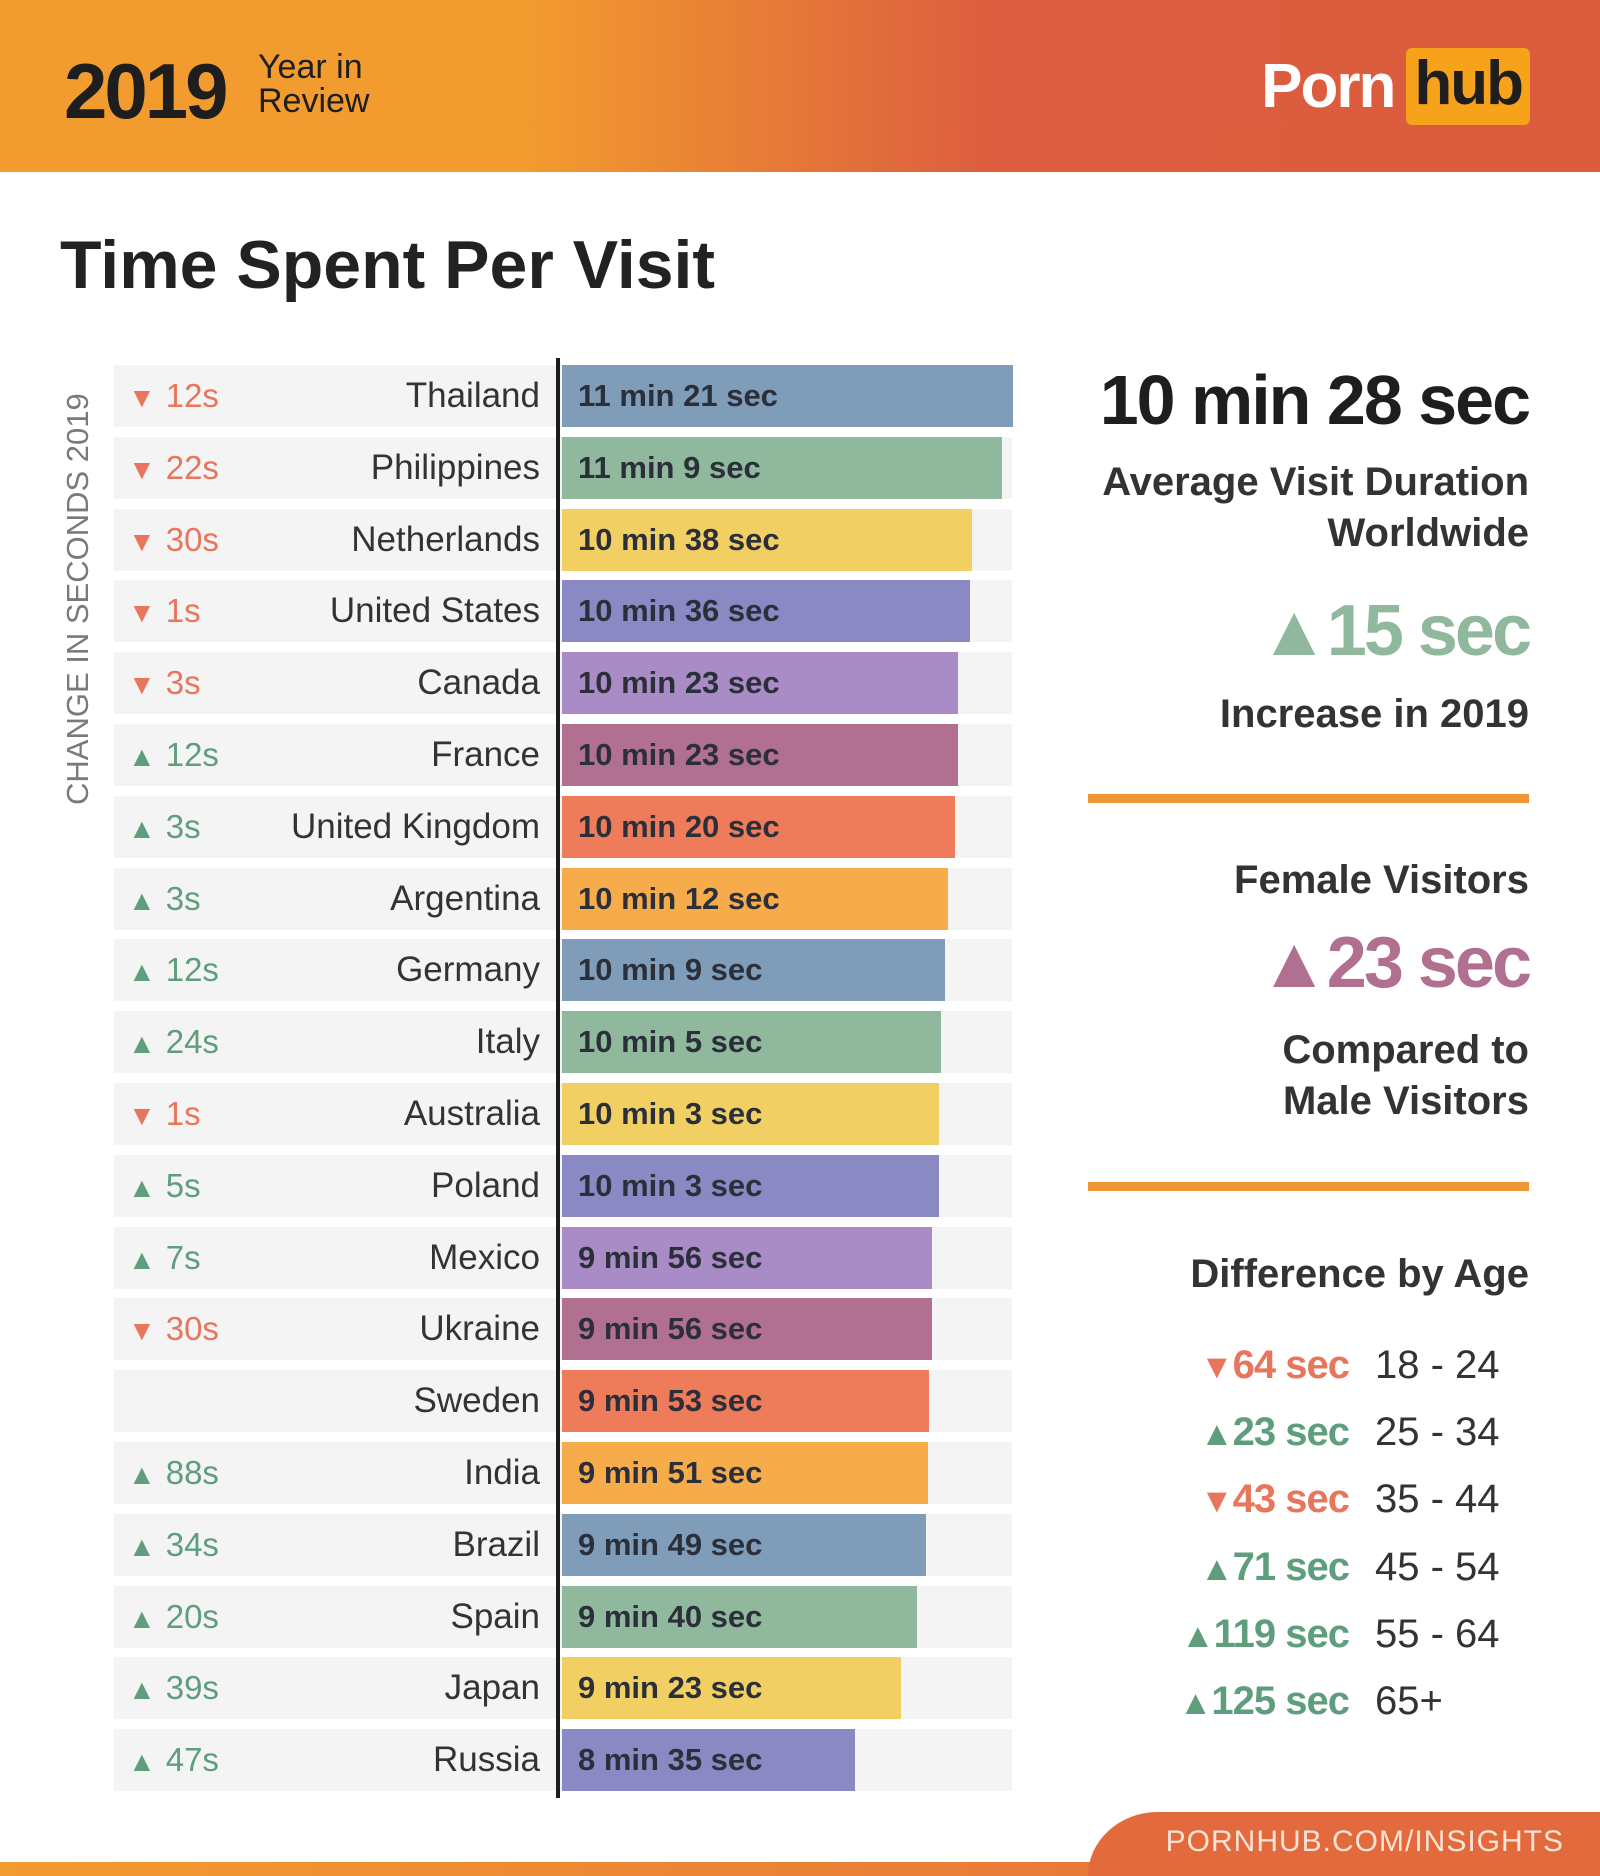 The image size is (1600, 1876). I want to click on change-value: ▲ 34s, so click(173, 1545).